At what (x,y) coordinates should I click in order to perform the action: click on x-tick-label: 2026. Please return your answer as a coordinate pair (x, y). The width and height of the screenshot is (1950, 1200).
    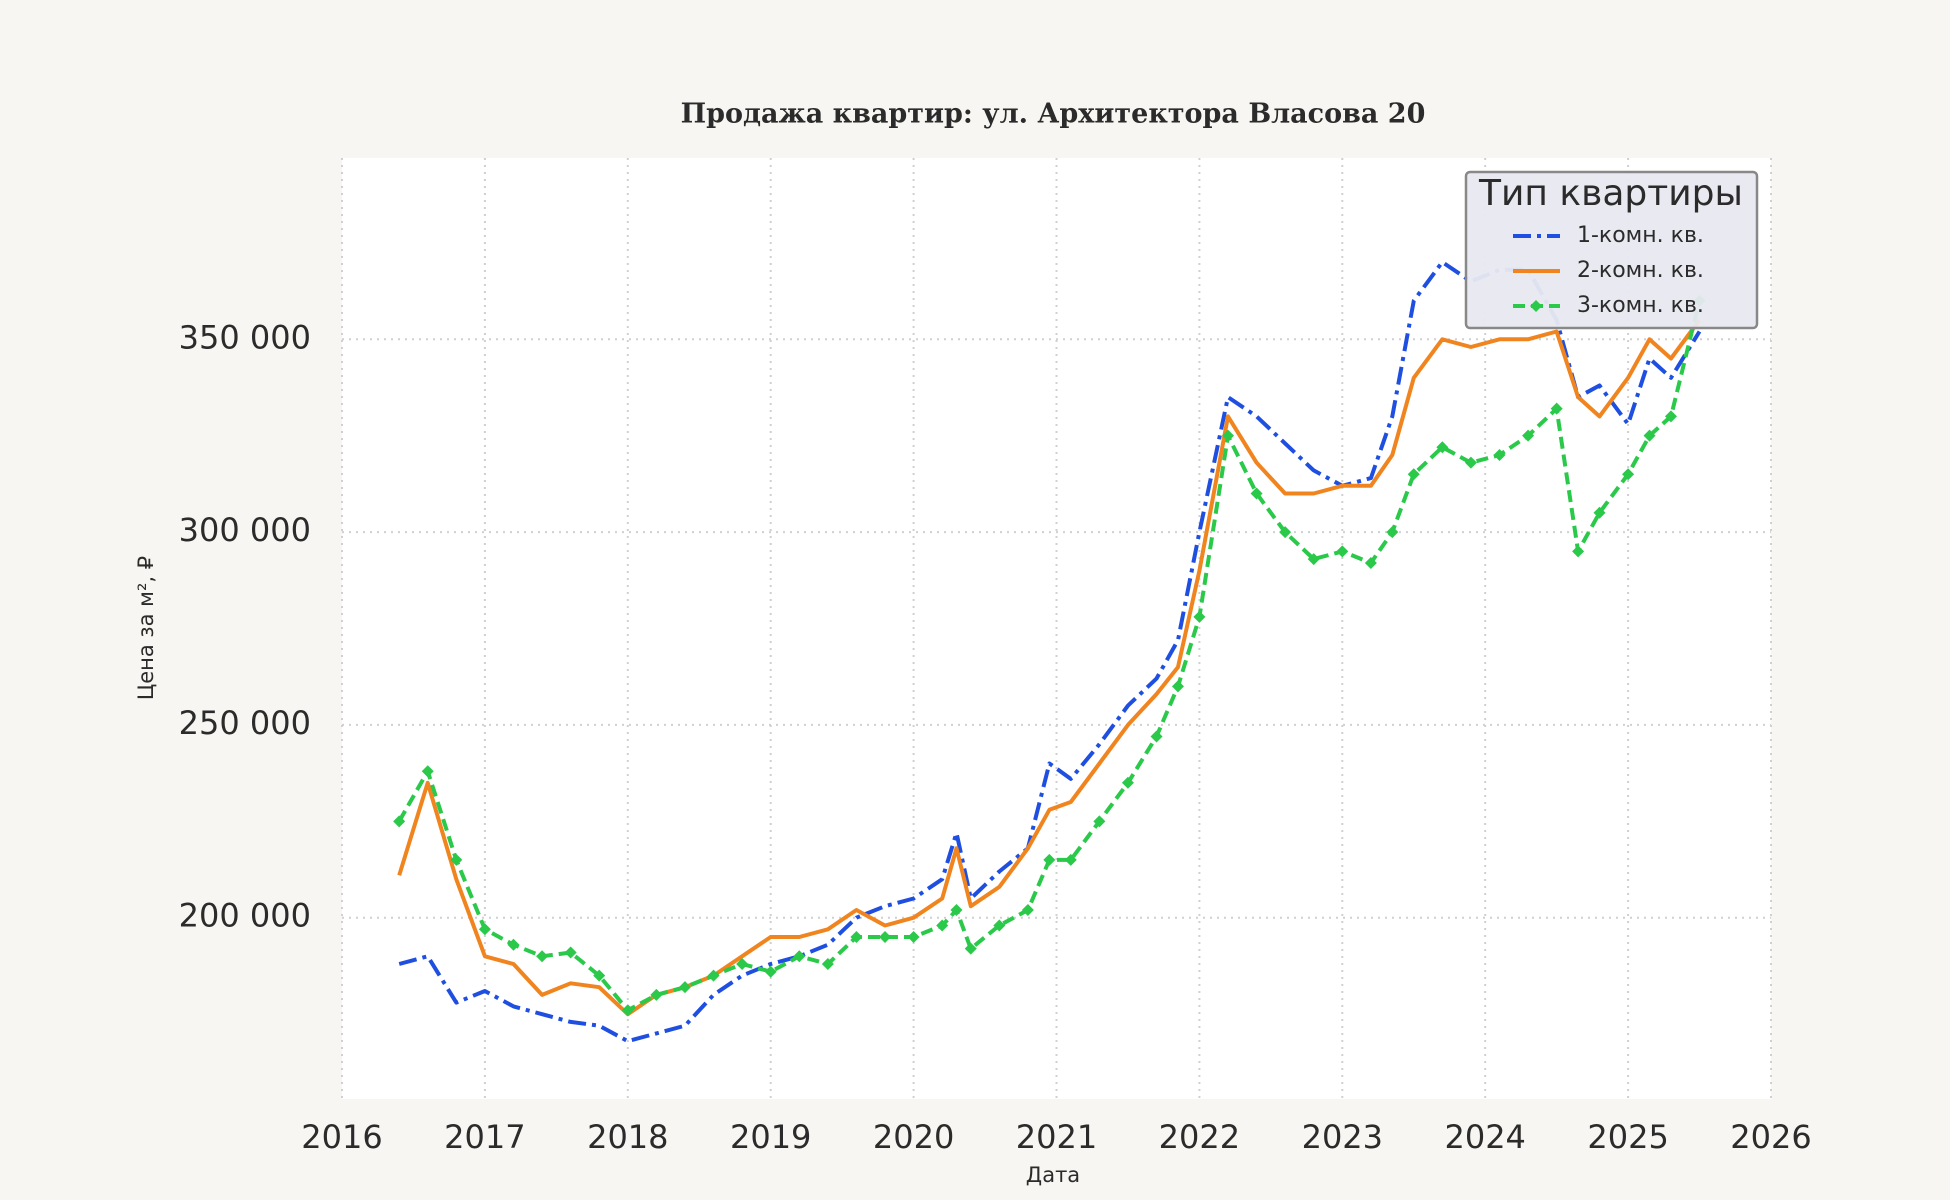
    Looking at the image, I should click on (1770, 1137).